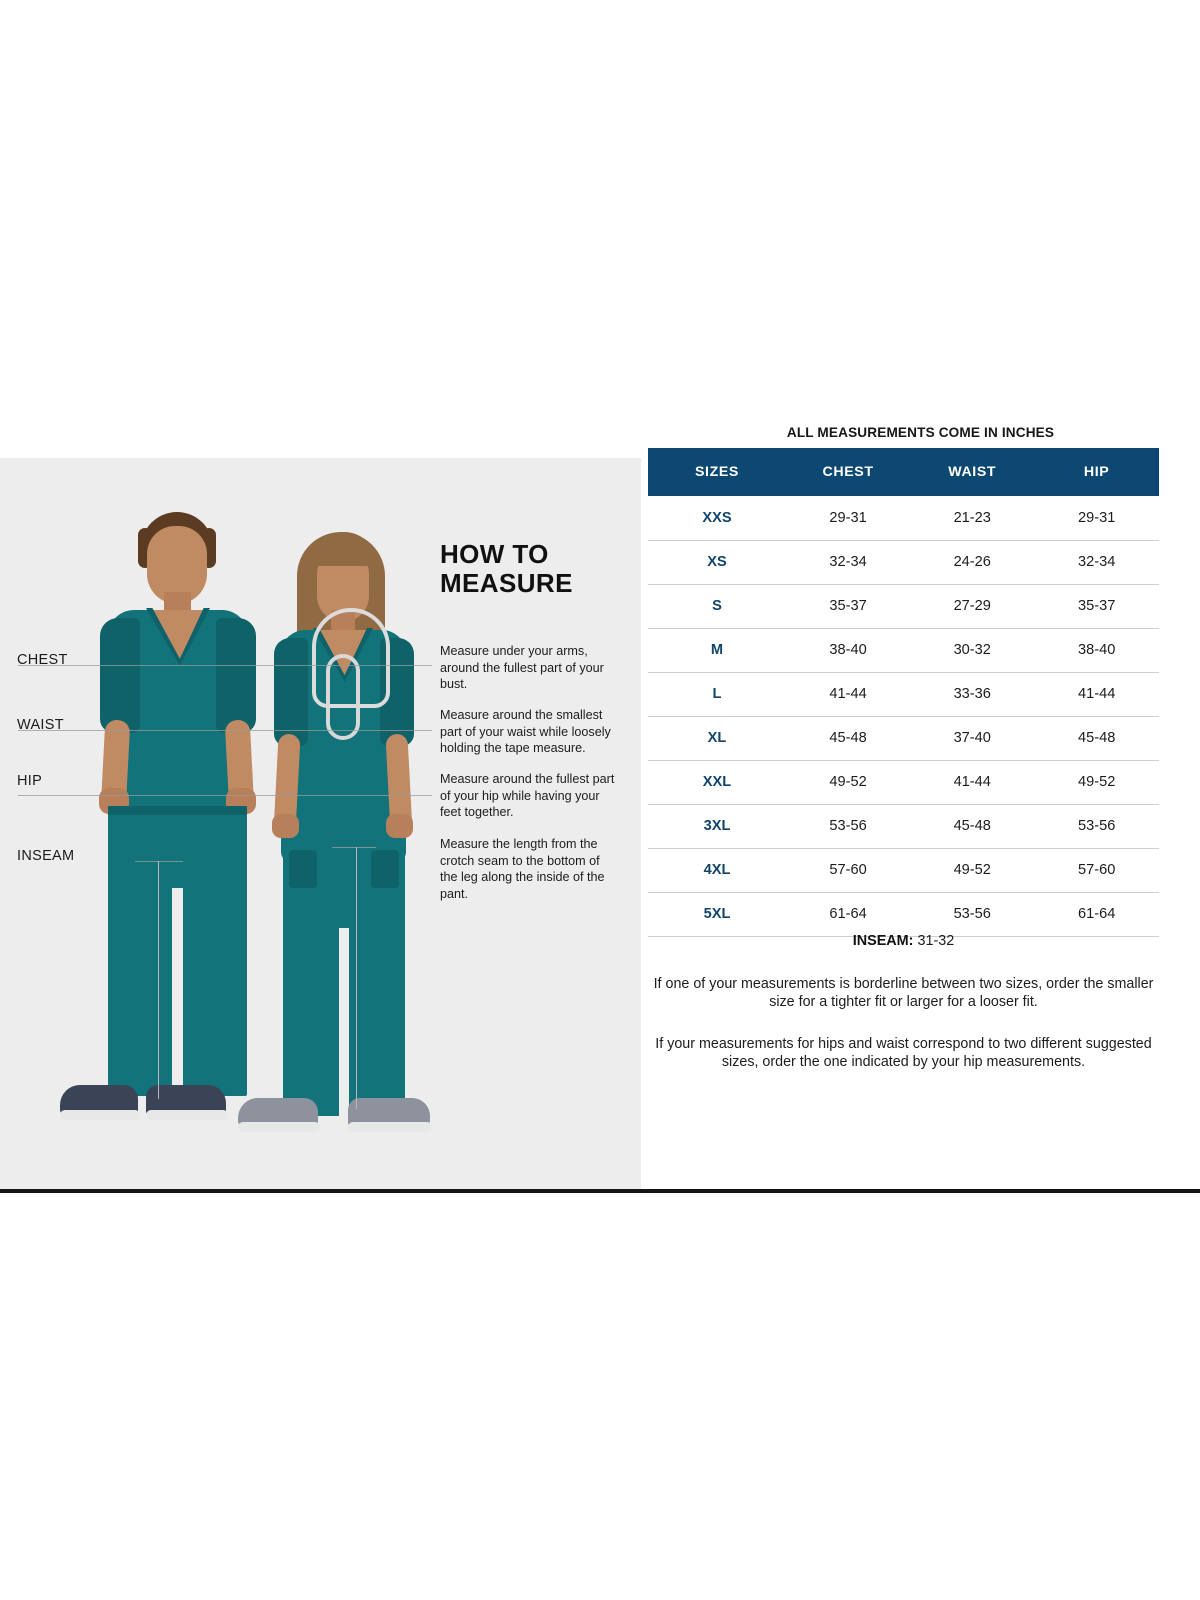  I want to click on bottom-divider, so click(600, 1191).